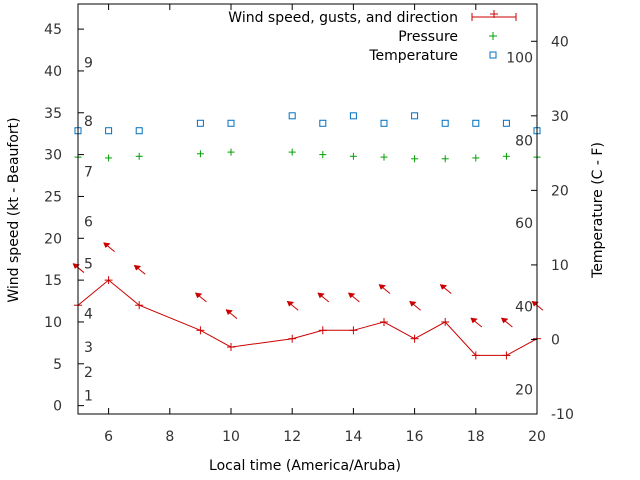 This screenshot has width=640, height=480. I want to click on y-right-tick-label: 0, so click(555, 340).